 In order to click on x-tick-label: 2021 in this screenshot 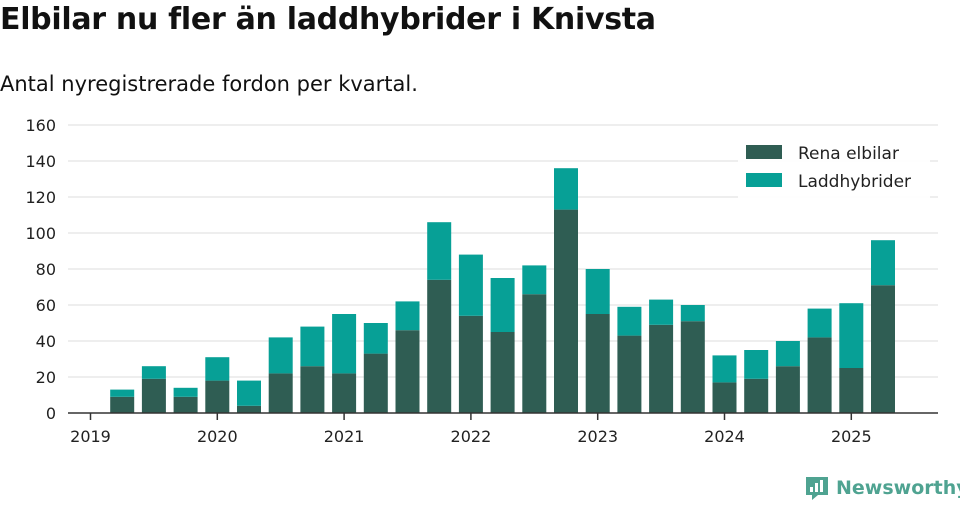, I will do `click(344, 436)`.